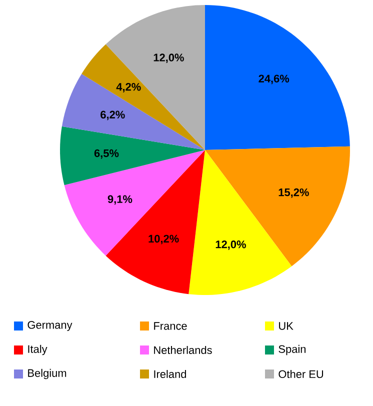 The image size is (373, 406). Describe the element at coordinates (50, 326) in the screenshot. I see `legend-label: Germany` at that location.